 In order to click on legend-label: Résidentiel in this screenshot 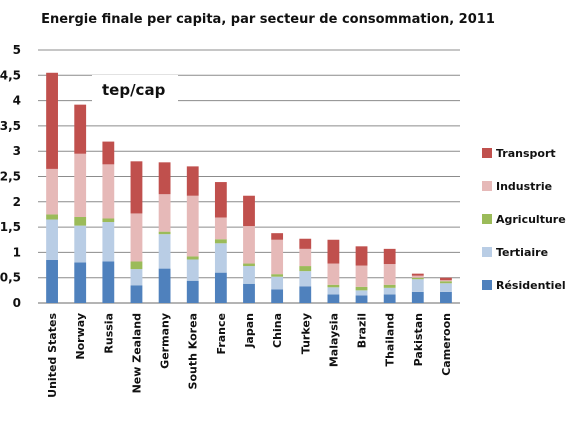, I will do `click(531, 285)`.